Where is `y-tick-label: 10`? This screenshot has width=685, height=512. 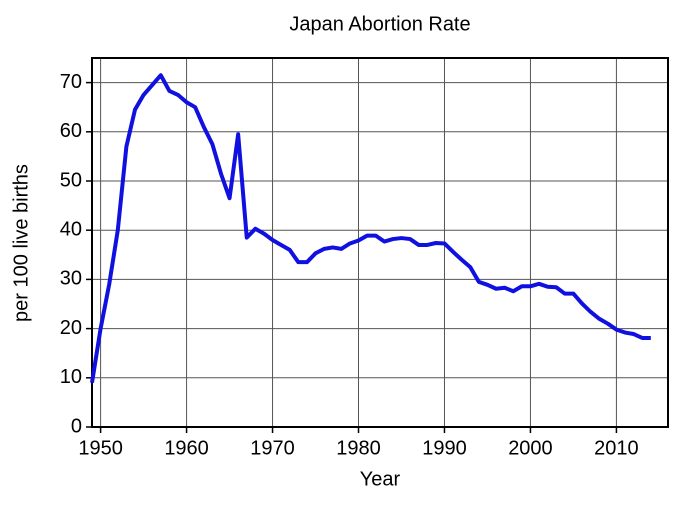
y-tick-label: 10 is located at coordinates (71, 377).